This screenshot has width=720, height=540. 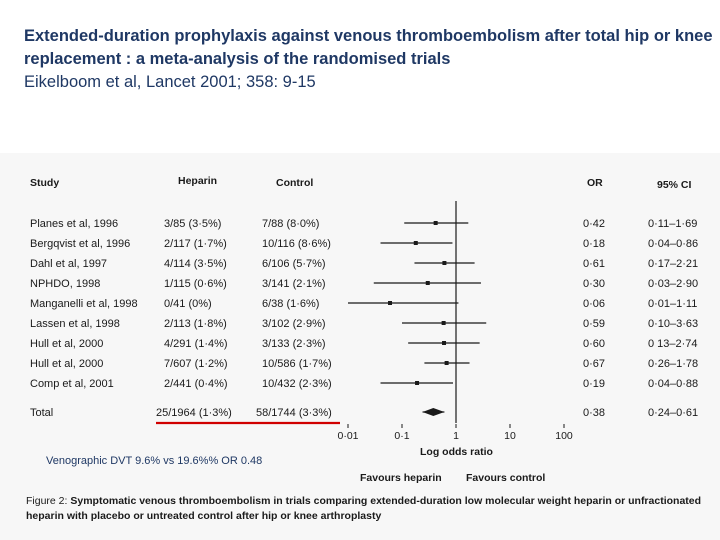 What do you see at coordinates (66, 344) in the screenshot?
I see `row-7-study: Hull et al, 2000` at bounding box center [66, 344].